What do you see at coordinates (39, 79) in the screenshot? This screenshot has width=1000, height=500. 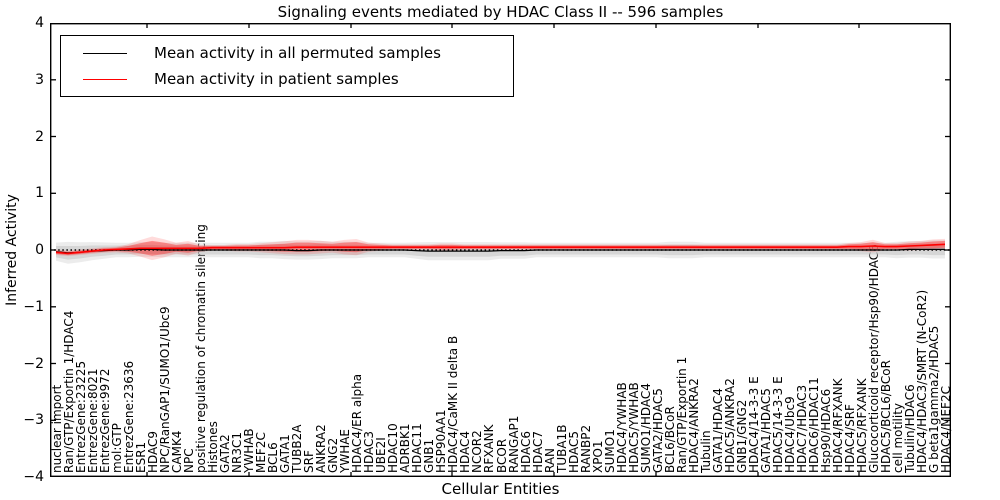 I see `y-tick-label: 3` at bounding box center [39, 79].